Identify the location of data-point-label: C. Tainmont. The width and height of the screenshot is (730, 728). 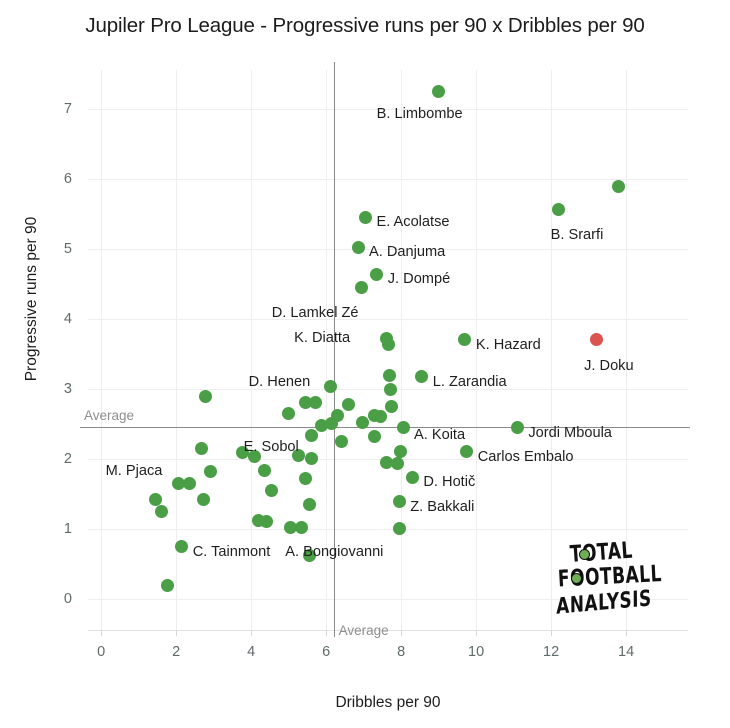
(231, 552).